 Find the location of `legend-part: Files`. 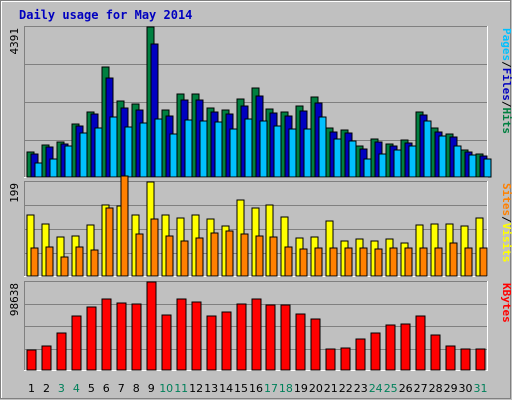

legend-part: Files is located at coordinates (506, 84).